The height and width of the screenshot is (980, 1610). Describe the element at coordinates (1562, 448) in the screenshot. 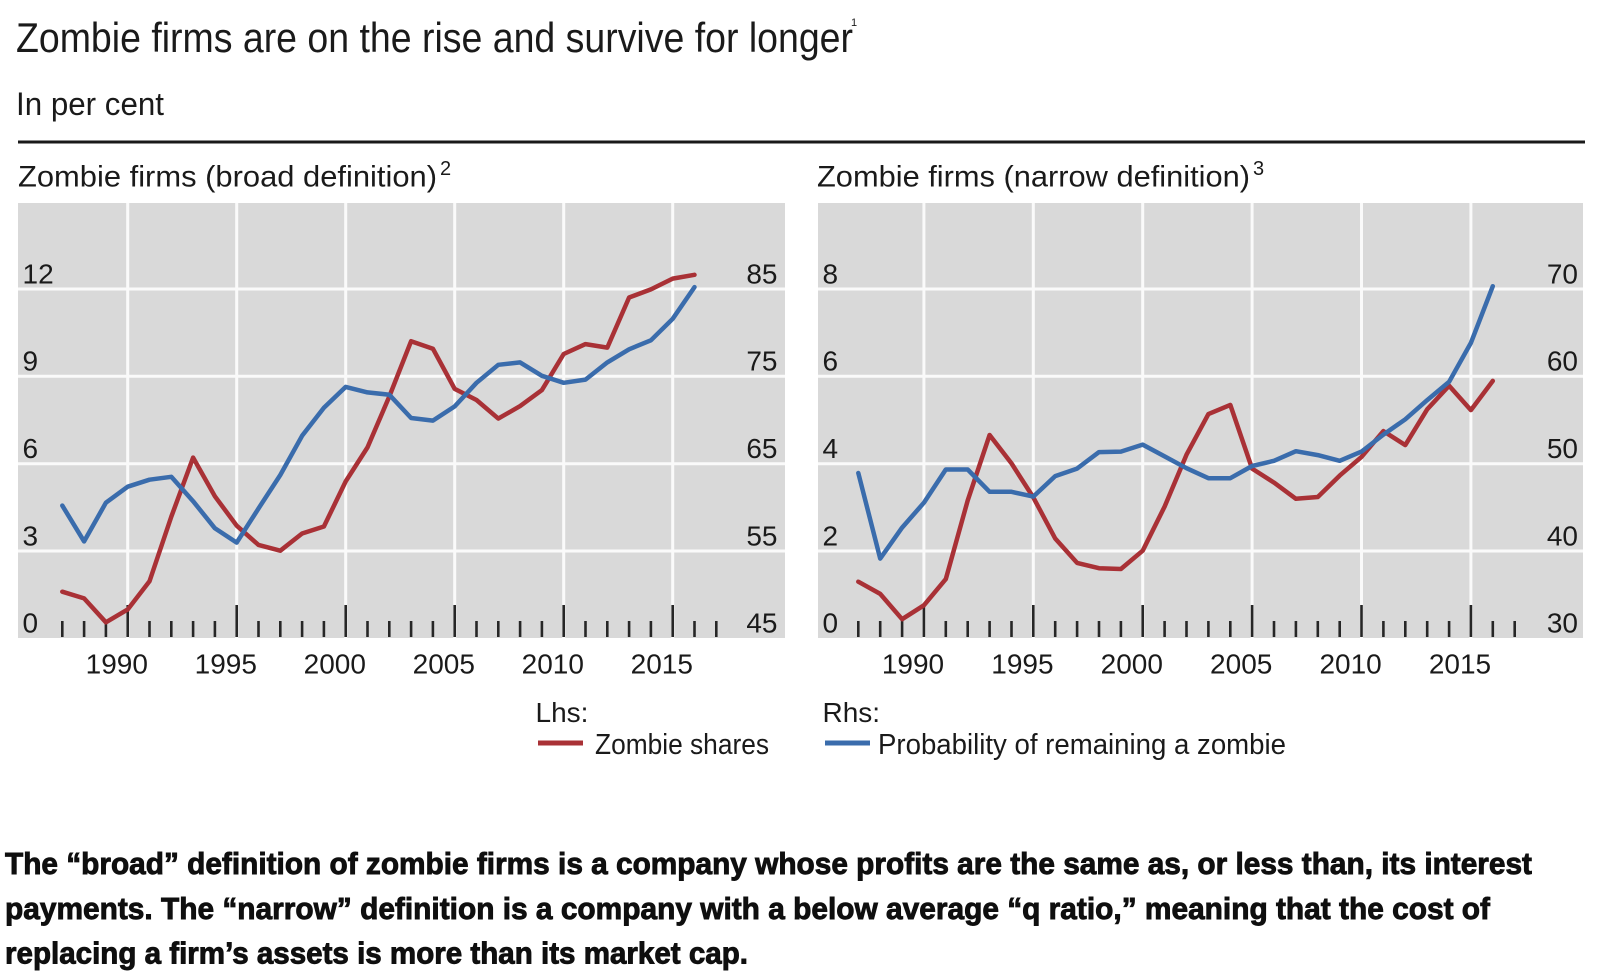

I see `svg-text: 50` at that location.